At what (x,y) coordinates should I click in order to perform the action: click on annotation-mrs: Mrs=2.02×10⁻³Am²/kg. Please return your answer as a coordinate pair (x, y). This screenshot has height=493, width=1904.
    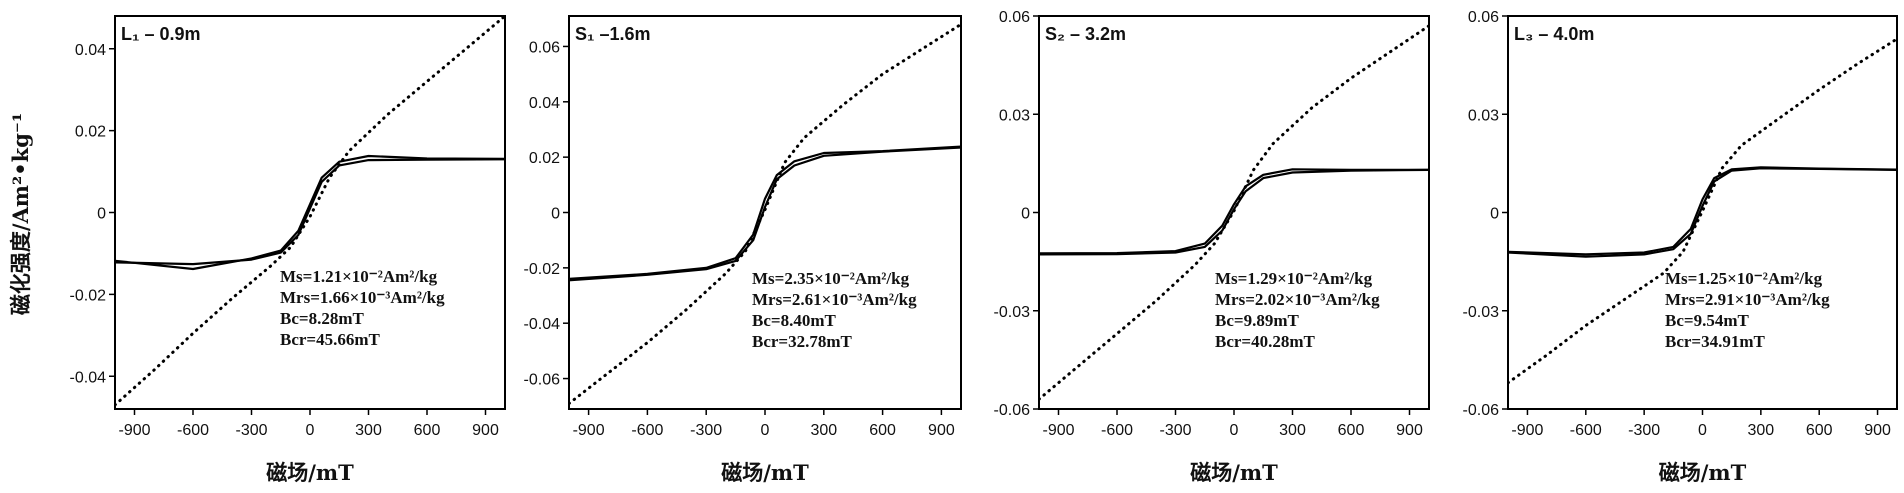
    Looking at the image, I should click on (1297, 299).